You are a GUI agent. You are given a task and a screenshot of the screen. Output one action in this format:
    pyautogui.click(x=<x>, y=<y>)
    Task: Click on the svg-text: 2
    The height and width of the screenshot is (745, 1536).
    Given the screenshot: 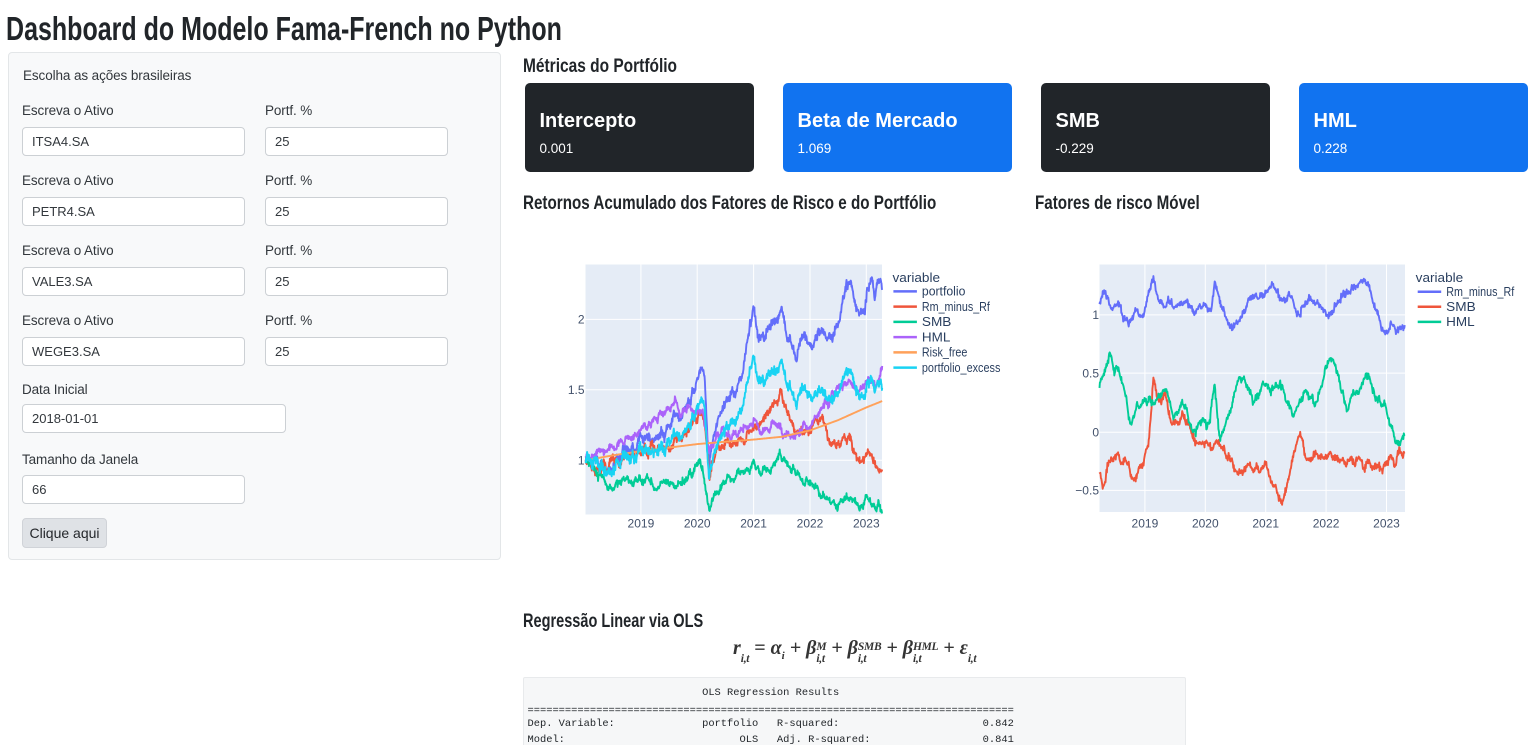 What is the action you would take?
    pyautogui.click(x=581, y=320)
    